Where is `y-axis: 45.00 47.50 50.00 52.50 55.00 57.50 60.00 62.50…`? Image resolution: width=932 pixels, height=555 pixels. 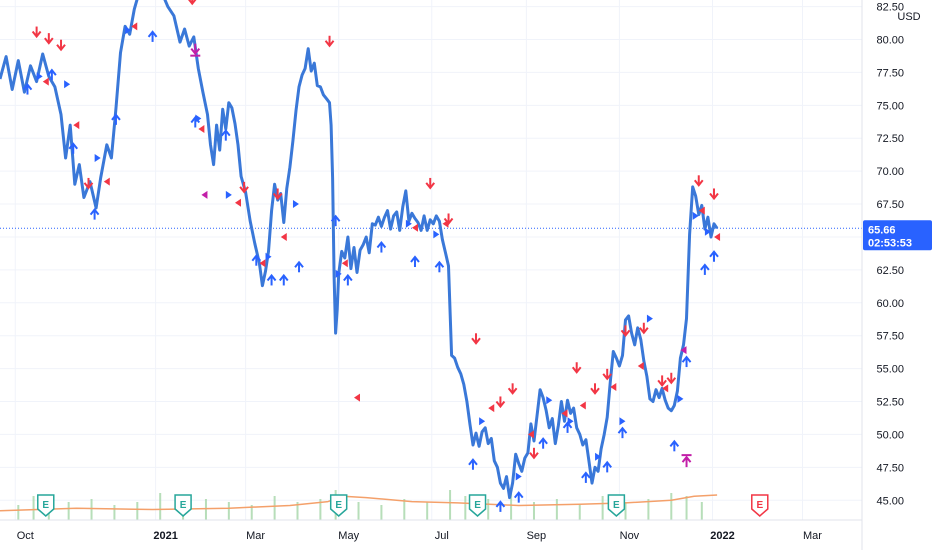 y-axis: 45.00 47.50 50.00 52.50 55.00 57.50 60.00 62.50… is located at coordinates (890, 255).